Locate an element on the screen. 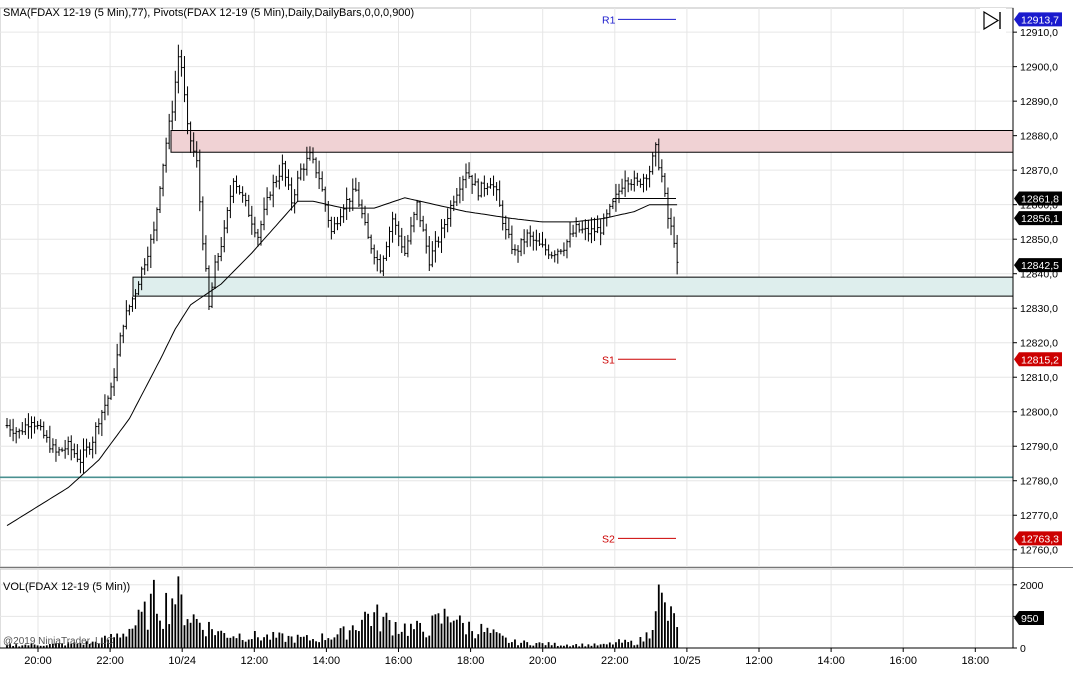 The image size is (1073, 674). volume-bars is located at coordinates (342, 612).